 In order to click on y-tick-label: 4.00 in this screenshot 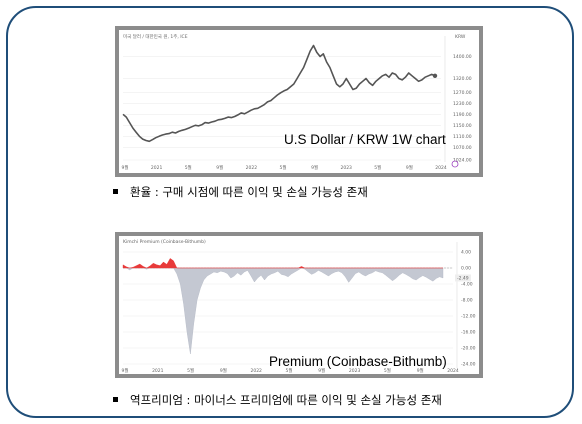, I will do `click(466, 253)`.